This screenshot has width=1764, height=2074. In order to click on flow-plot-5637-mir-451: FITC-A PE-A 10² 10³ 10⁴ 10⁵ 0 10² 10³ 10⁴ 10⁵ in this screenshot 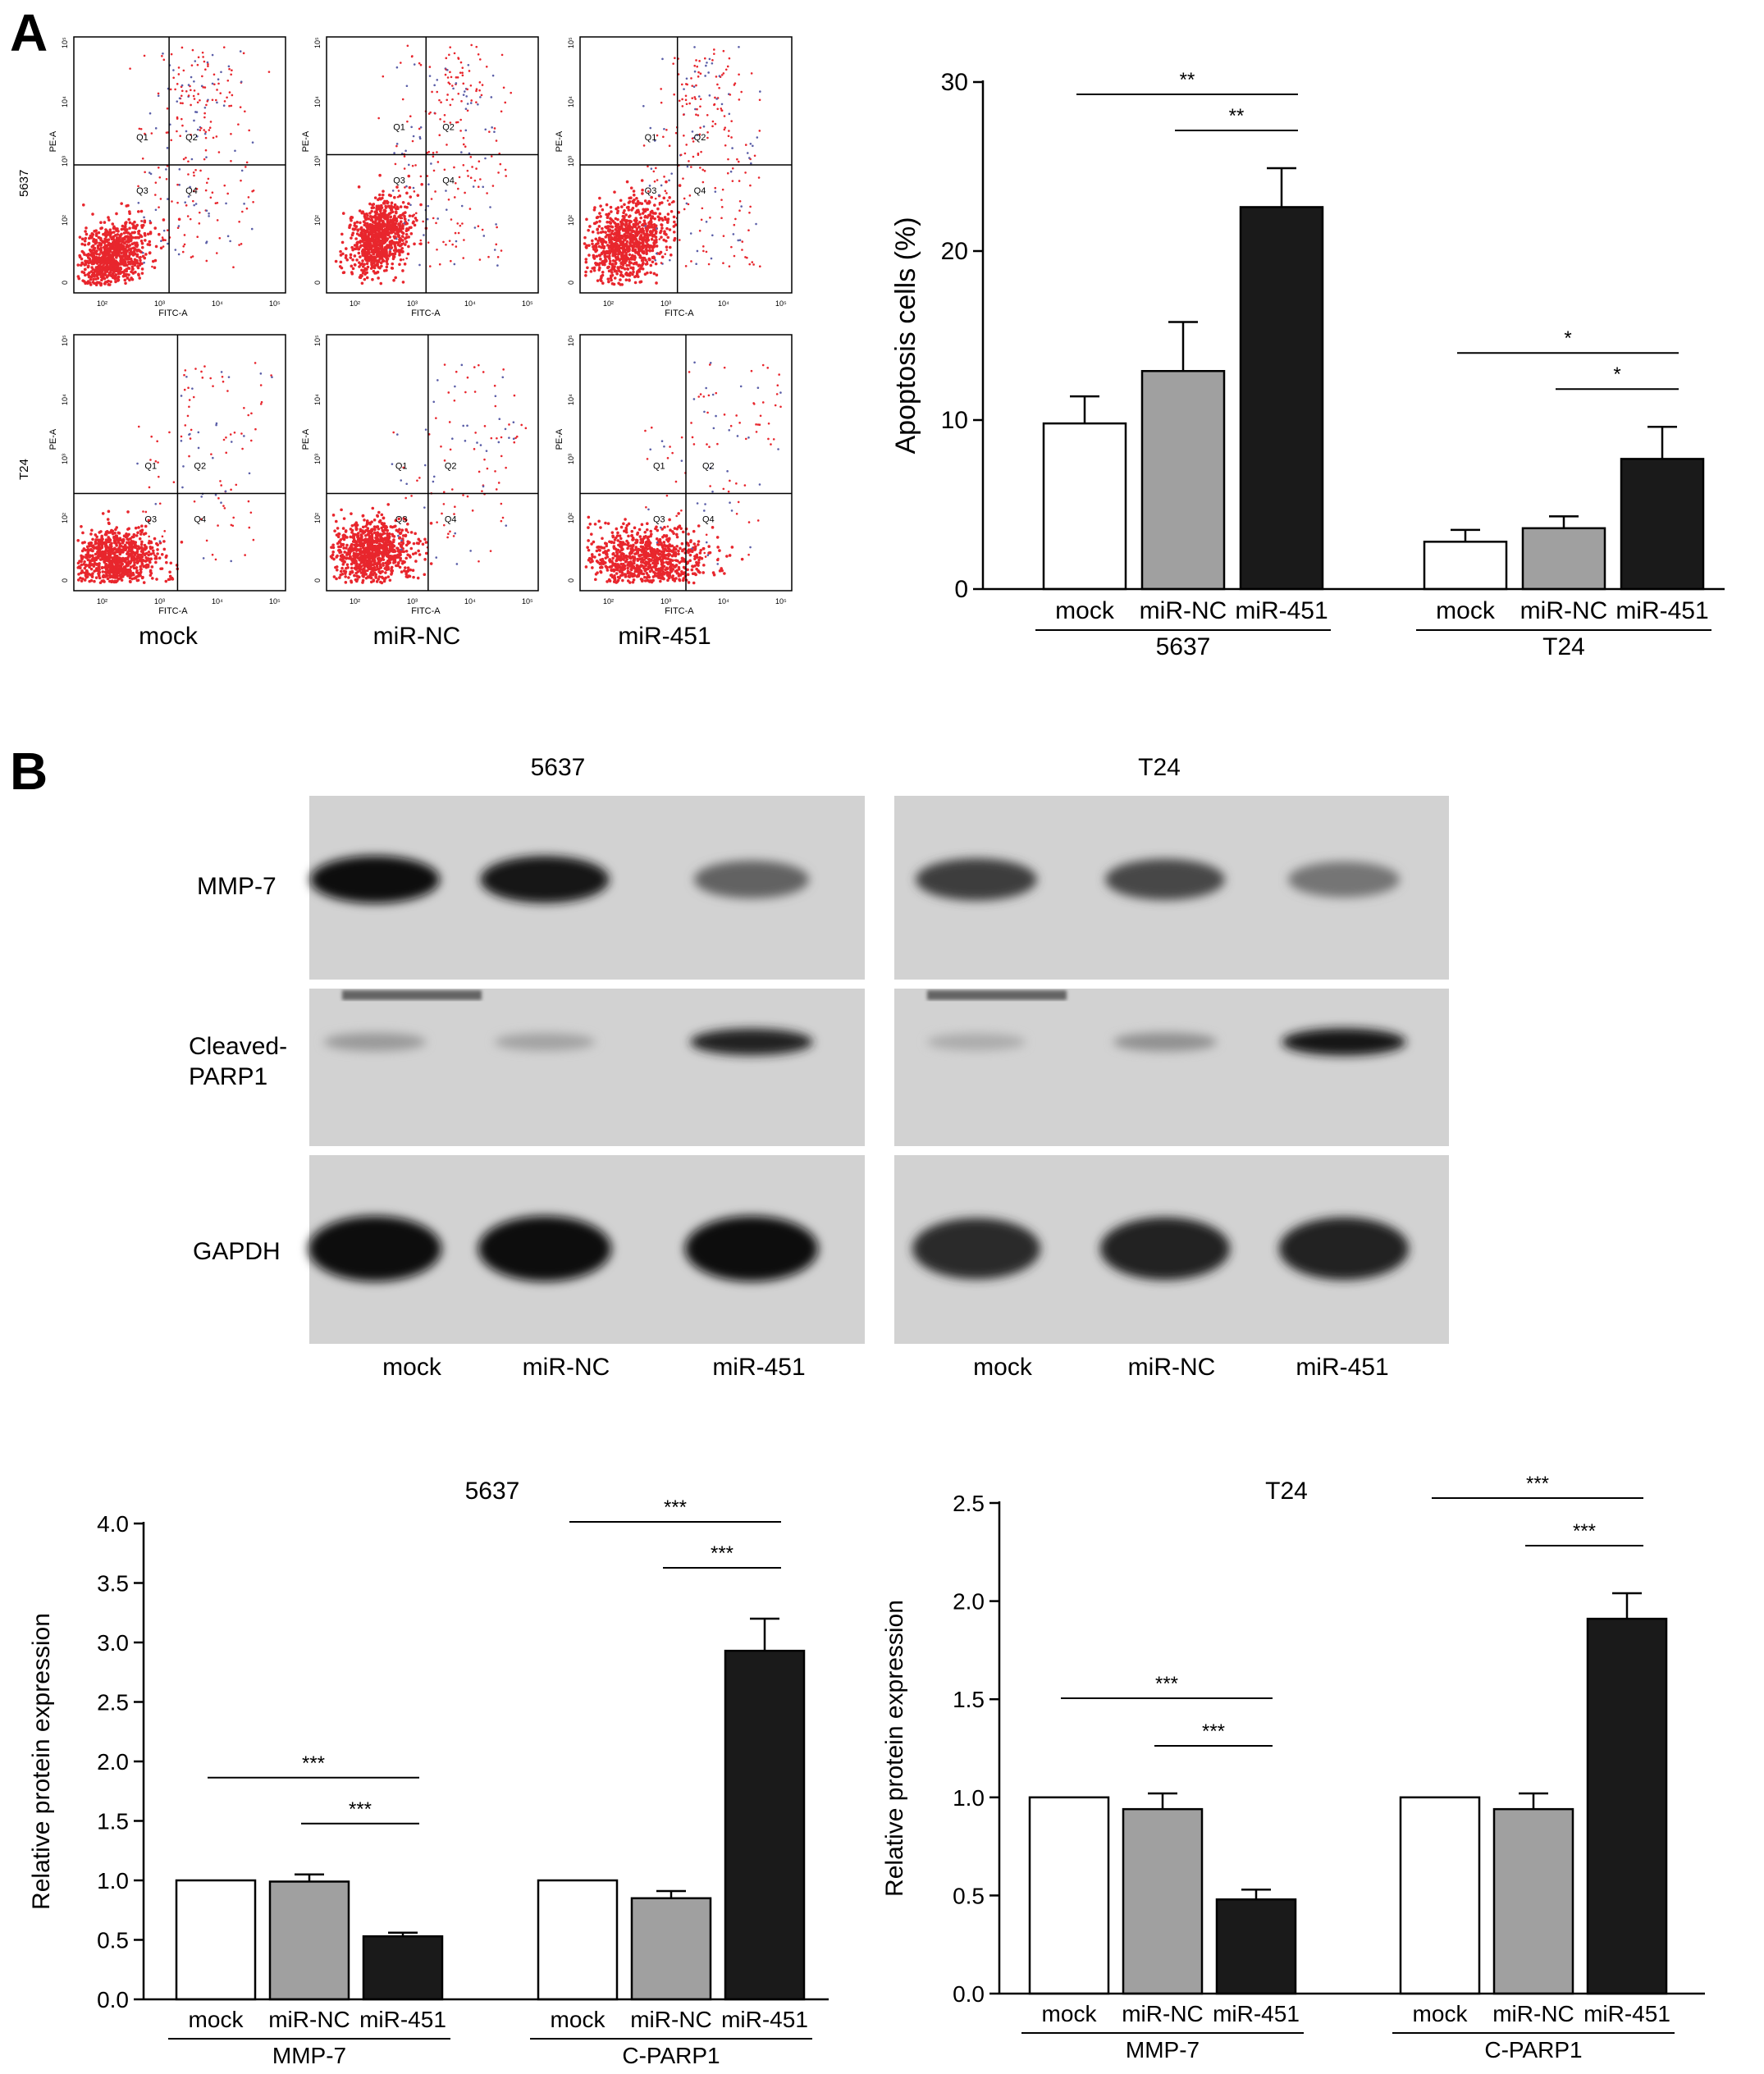, I will do `click(674, 177)`.